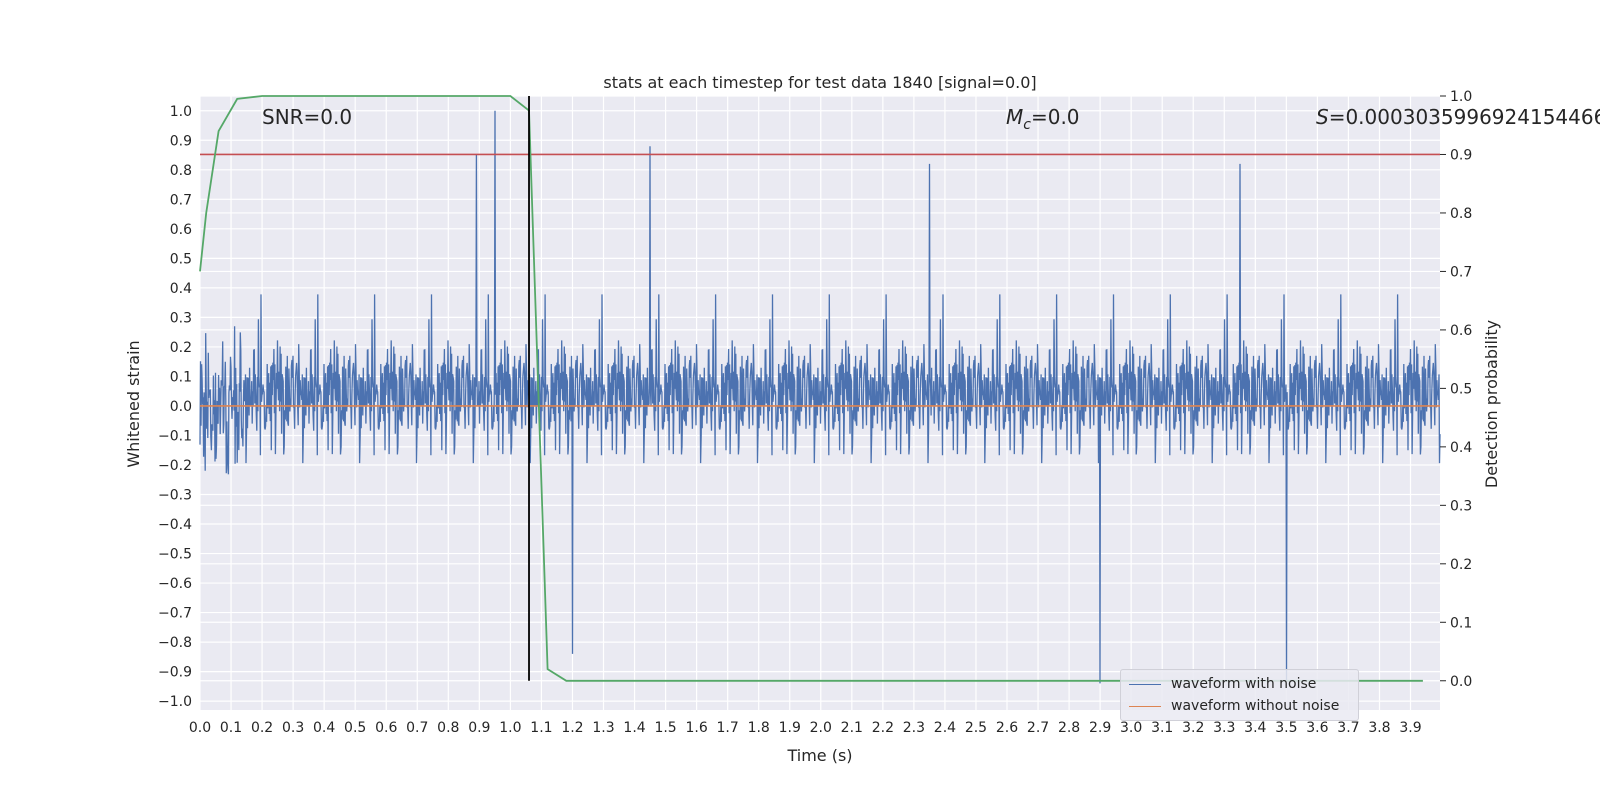 This screenshot has width=1600, height=800. Describe the element at coordinates (1461, 623) in the screenshot. I see `y-right-tick-label: 0.1` at that location.